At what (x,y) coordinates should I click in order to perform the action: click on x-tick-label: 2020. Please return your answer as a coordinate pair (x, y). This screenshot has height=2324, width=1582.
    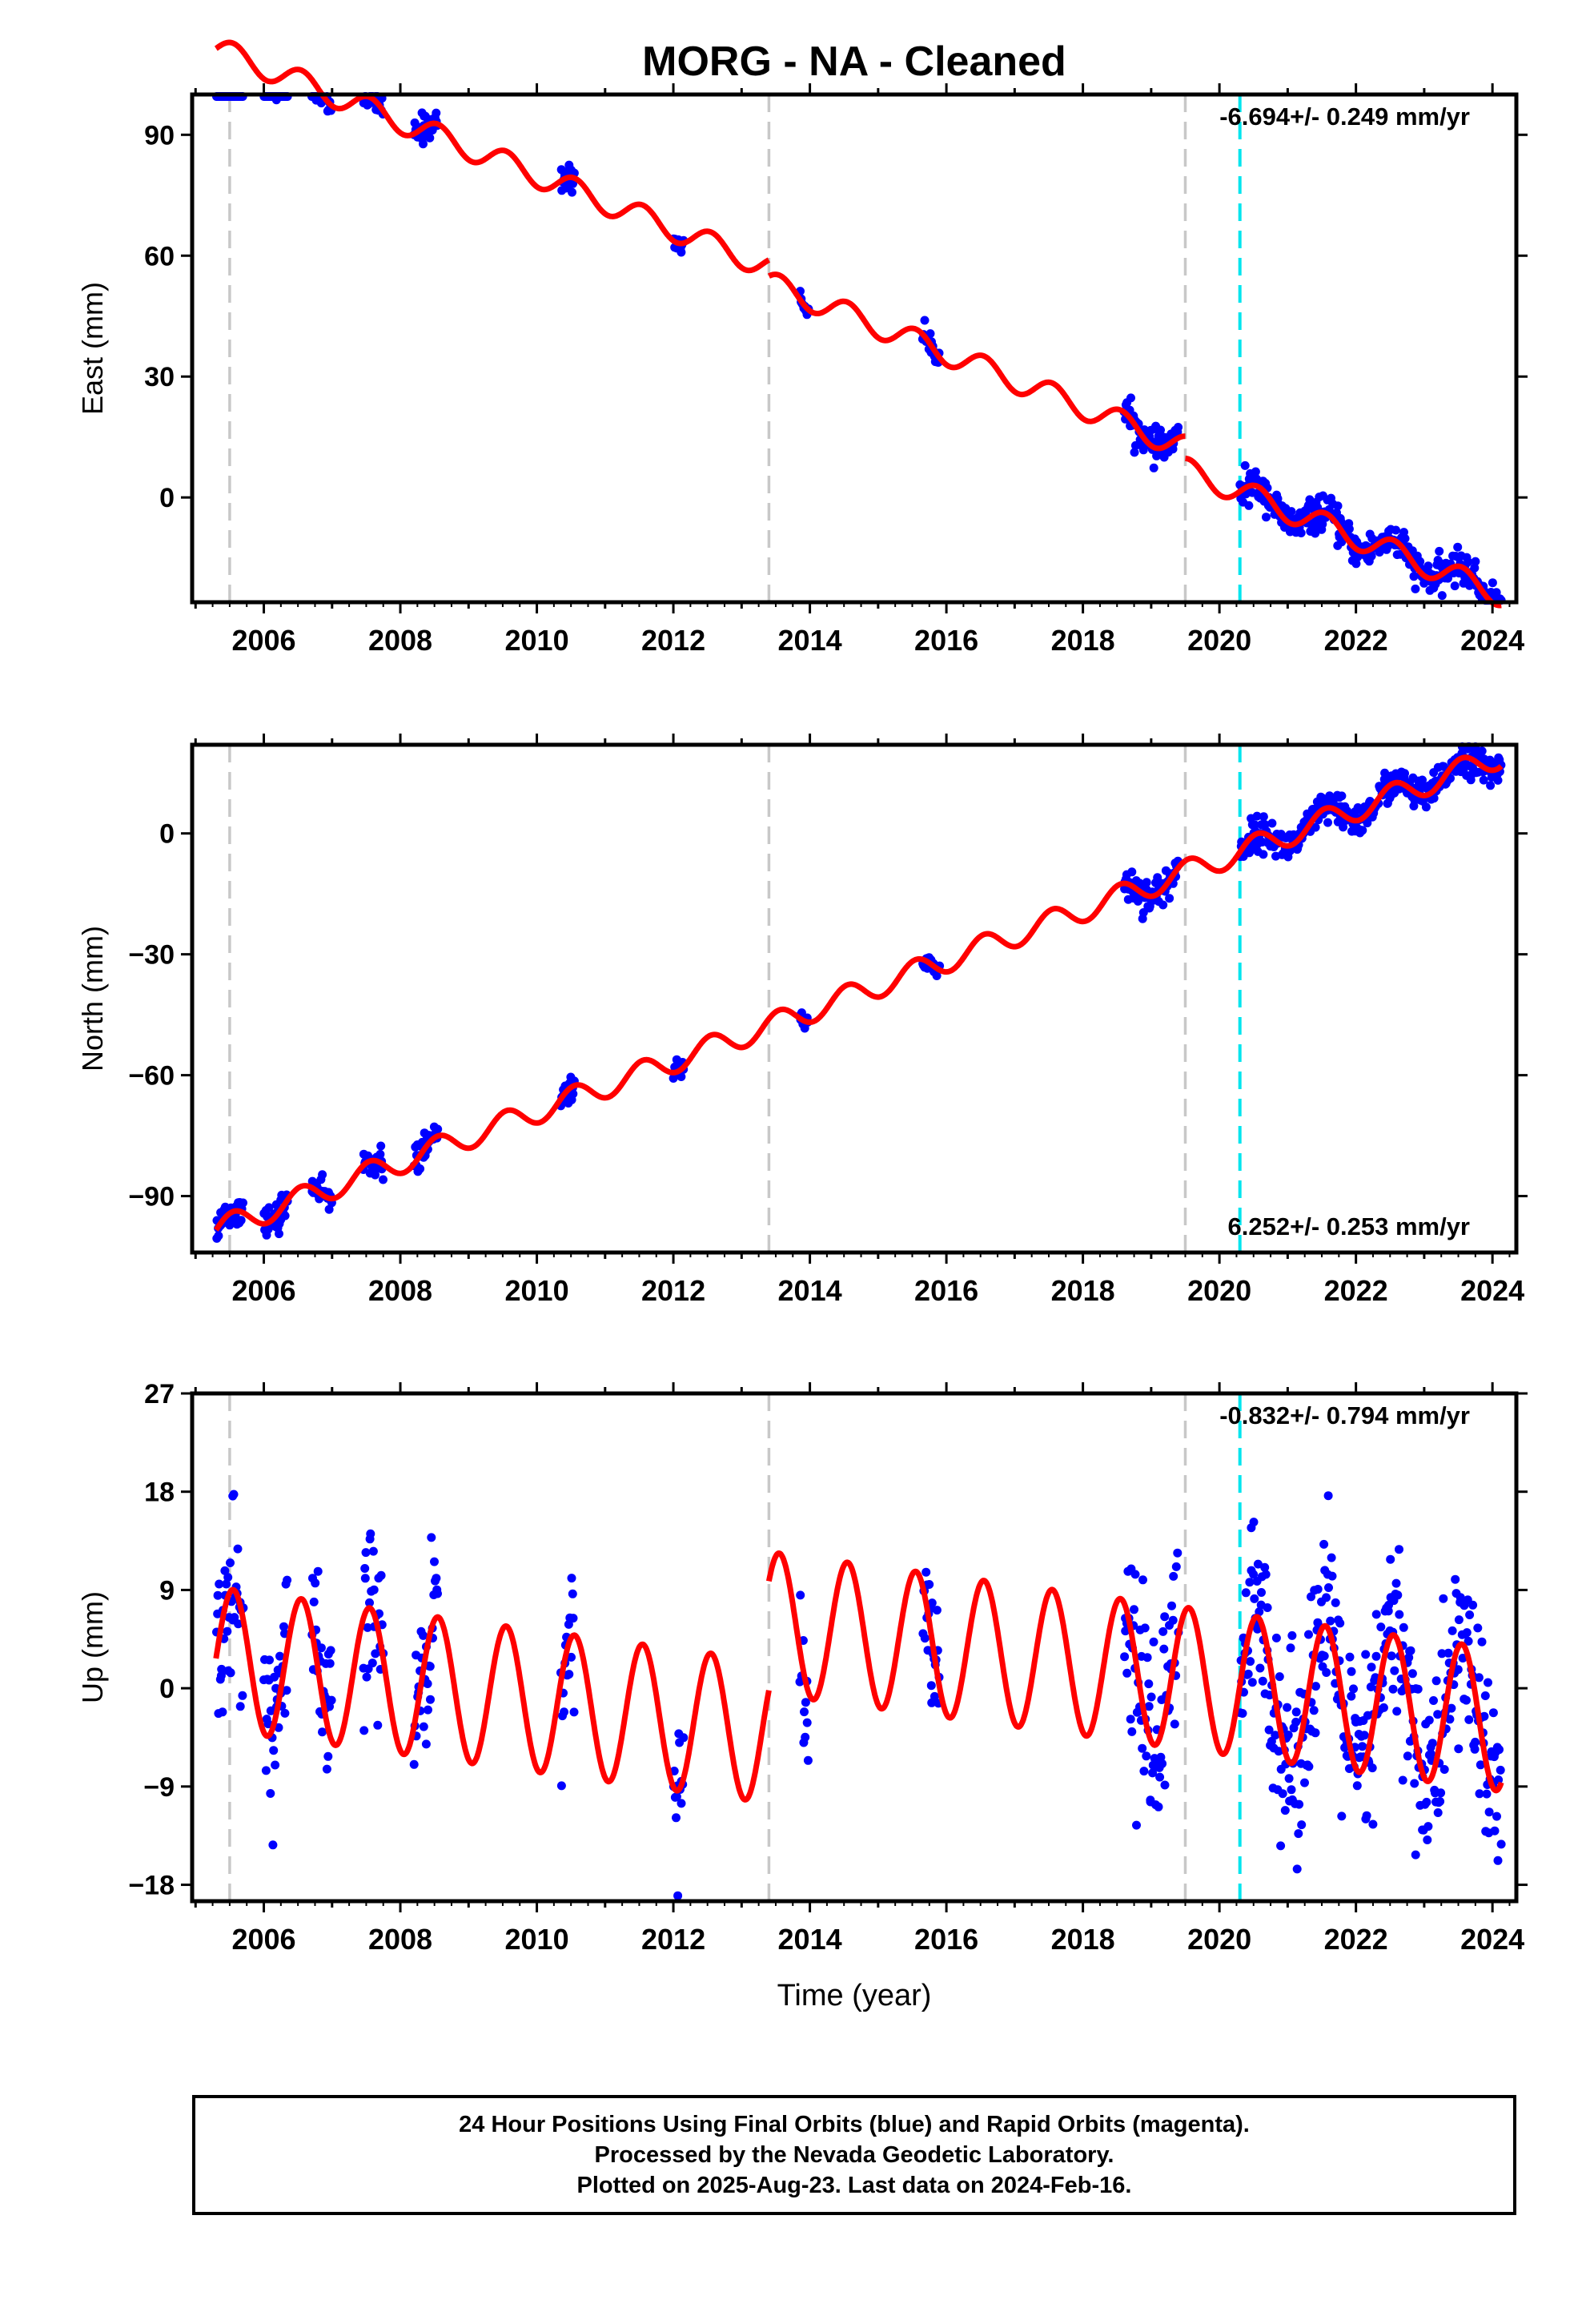
    Looking at the image, I should click on (1219, 1940).